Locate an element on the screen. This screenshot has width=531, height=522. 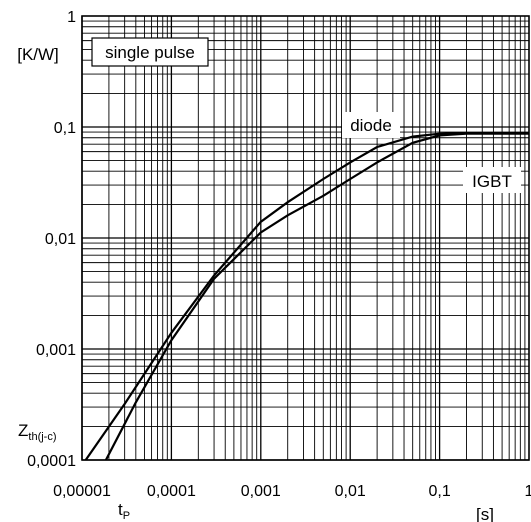
y-axis-label-bg is located at coordinates (45, 432).